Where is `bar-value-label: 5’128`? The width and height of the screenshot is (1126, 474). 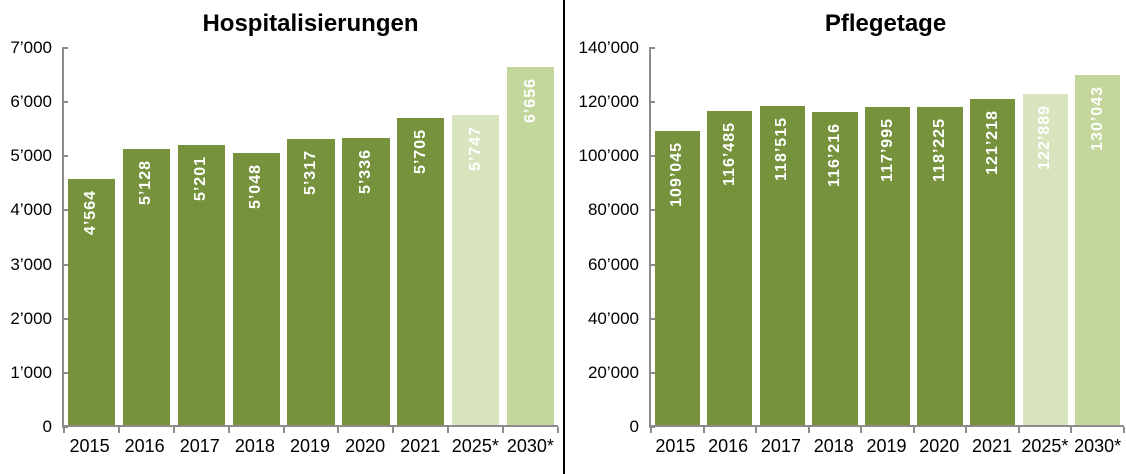 bar-value-label: 5’128 is located at coordinates (146, 182).